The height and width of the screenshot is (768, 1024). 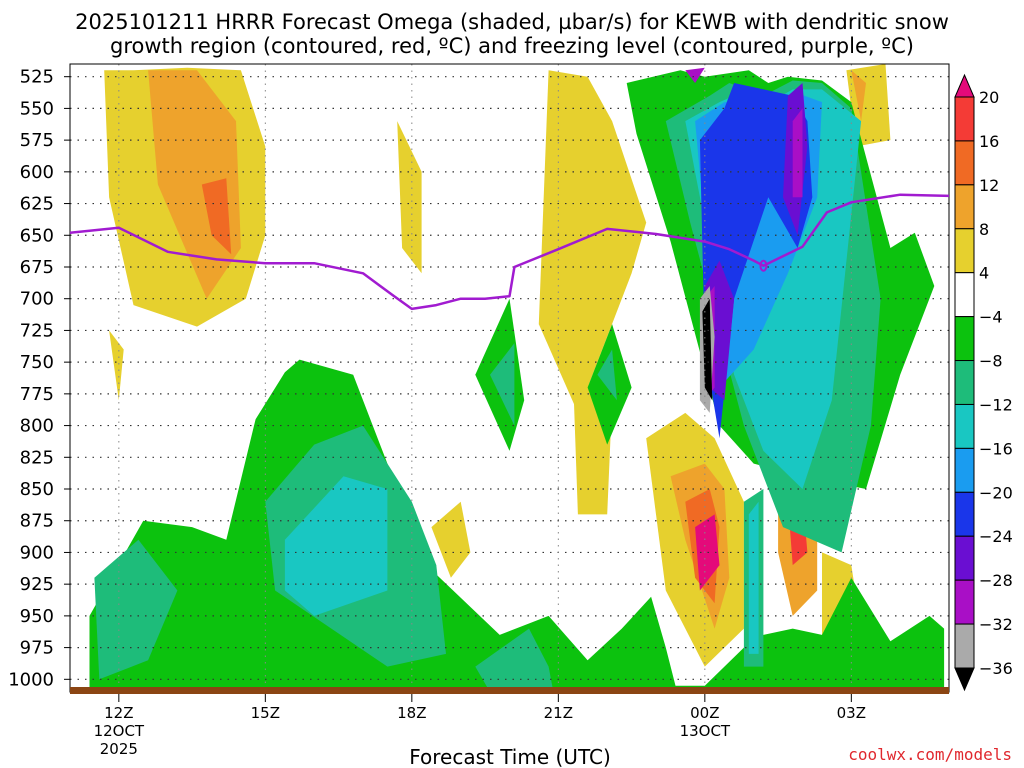 What do you see at coordinates (983, 382) in the screenshot?
I see `colorbar: 20 16 12 8 4 −4 −8 −12 −16 −20 −24 −28 −32 −36` at bounding box center [983, 382].